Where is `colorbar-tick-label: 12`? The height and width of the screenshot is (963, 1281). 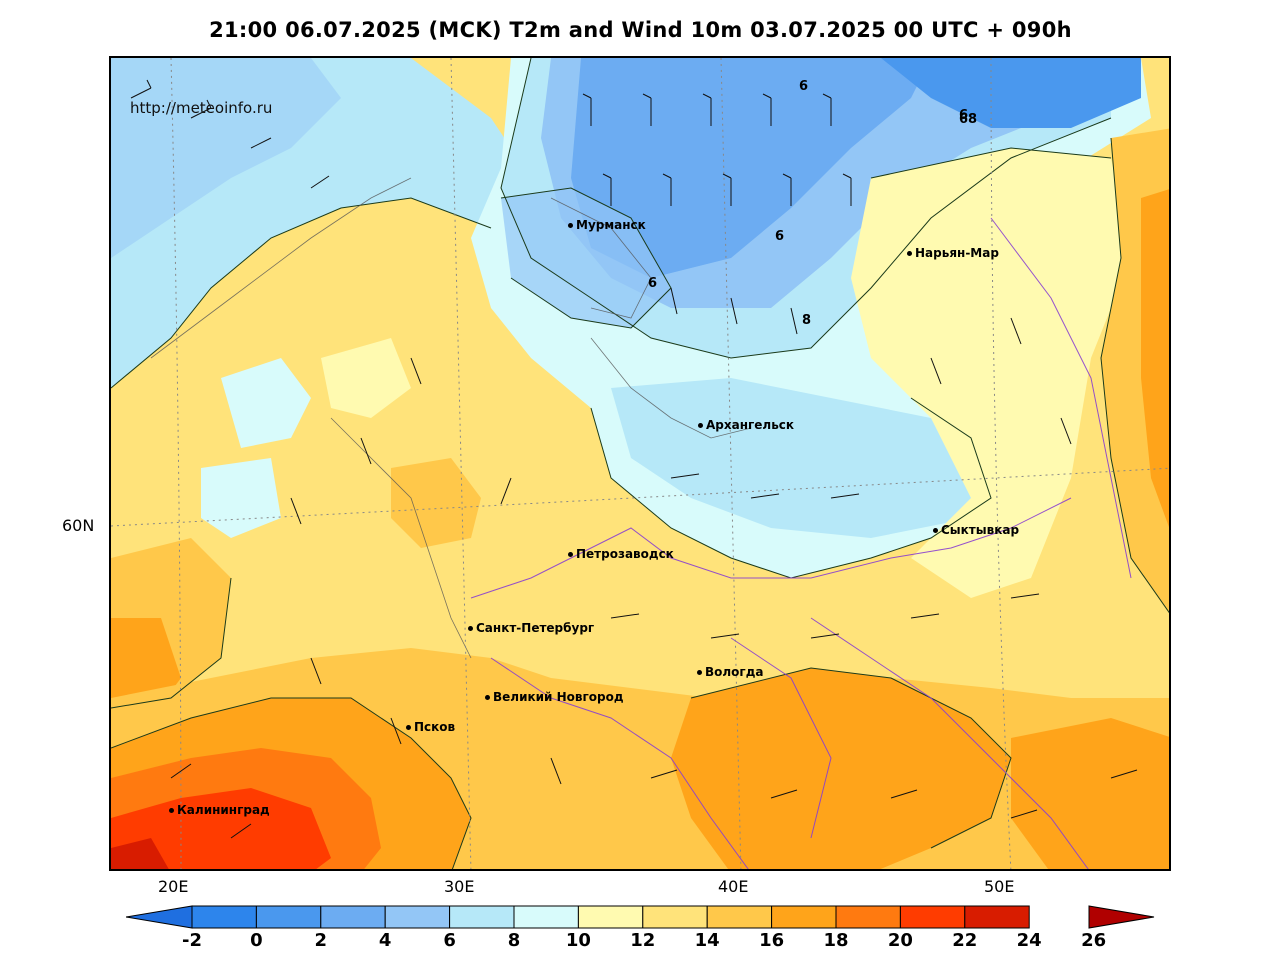 colorbar-tick-label: 12 is located at coordinates (643, 940).